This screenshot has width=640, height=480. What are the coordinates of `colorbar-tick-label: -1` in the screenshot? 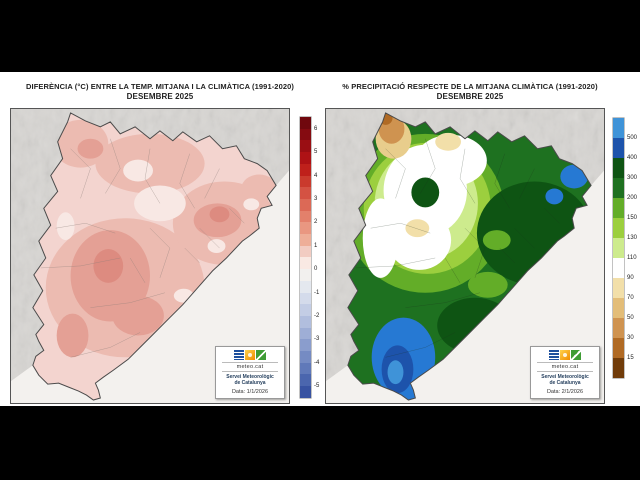 It's located at (317, 292).